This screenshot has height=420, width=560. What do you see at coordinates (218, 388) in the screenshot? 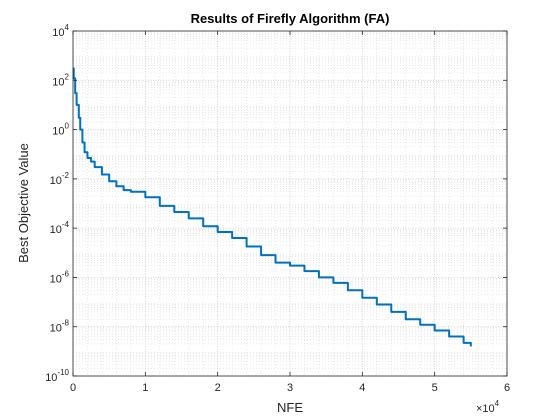
I see `x-tick-label: 2` at bounding box center [218, 388].